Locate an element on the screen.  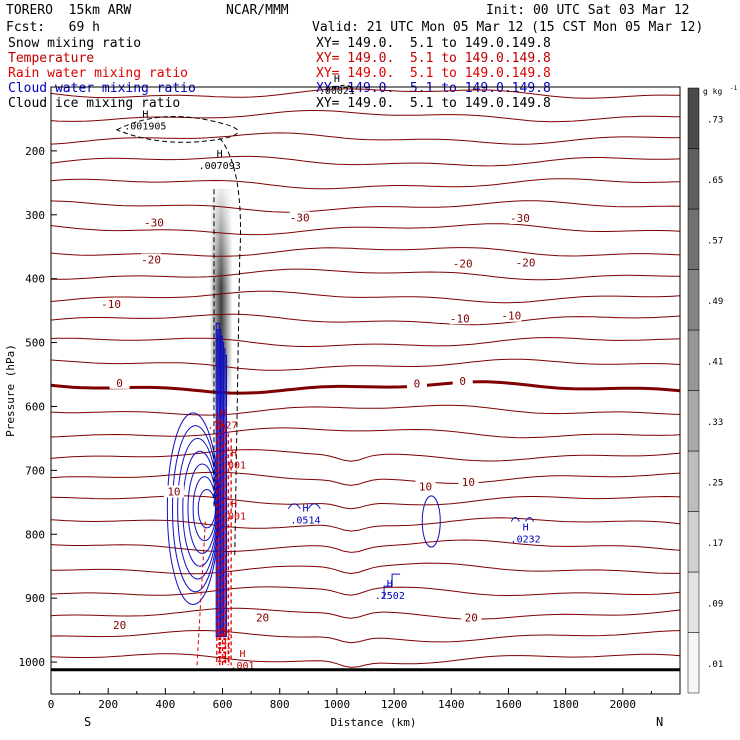
snow-shading is located at coordinates (221, 298).